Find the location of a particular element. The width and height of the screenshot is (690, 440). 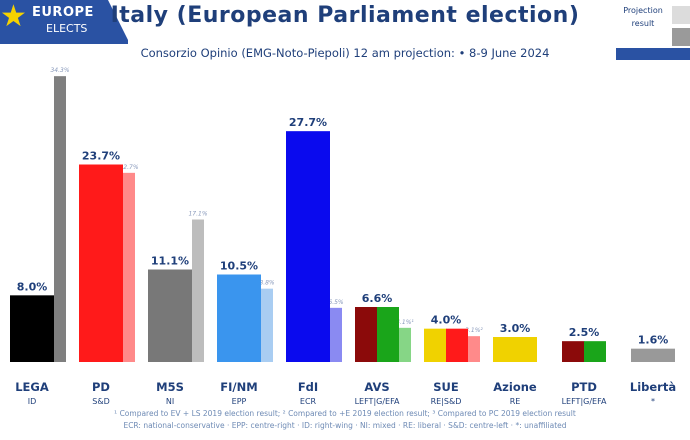

legend-band is located at coordinates (653, 54).